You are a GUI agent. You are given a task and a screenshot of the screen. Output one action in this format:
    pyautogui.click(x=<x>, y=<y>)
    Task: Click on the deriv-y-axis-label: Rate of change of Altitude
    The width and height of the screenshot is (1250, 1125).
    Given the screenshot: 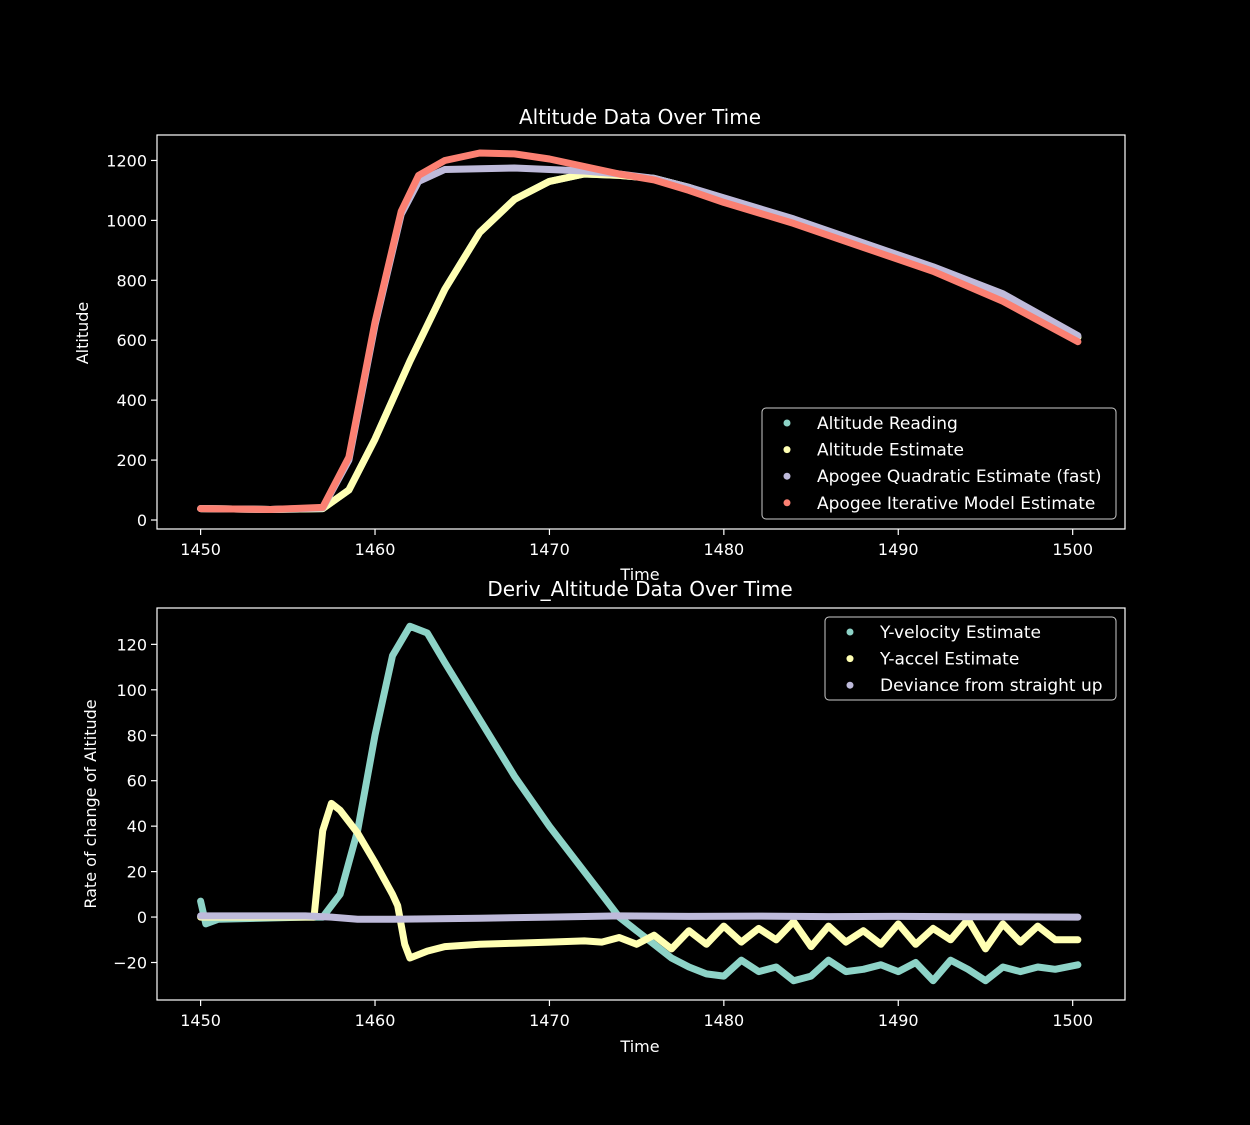 What is the action you would take?
    pyautogui.click(x=90, y=803)
    